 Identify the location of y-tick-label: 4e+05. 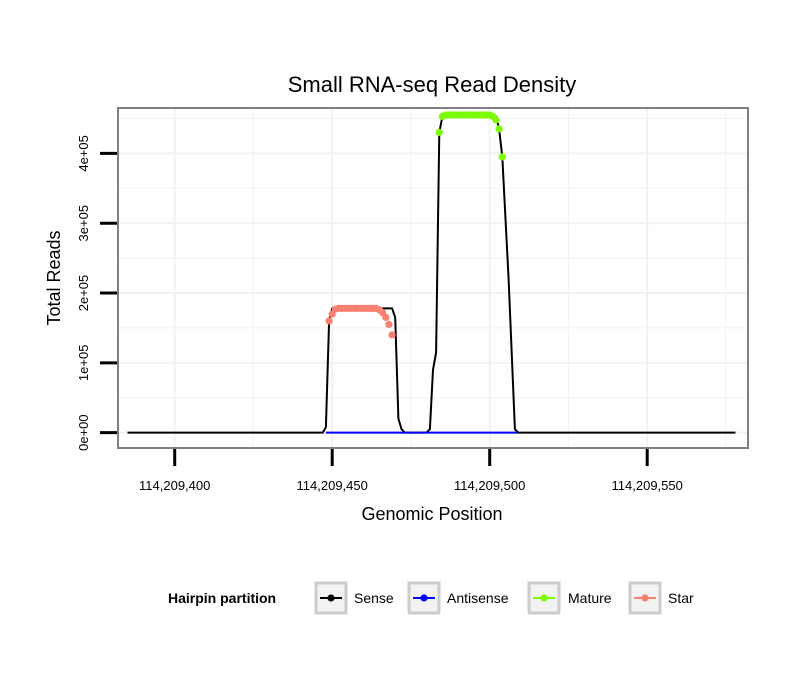
(83, 153).